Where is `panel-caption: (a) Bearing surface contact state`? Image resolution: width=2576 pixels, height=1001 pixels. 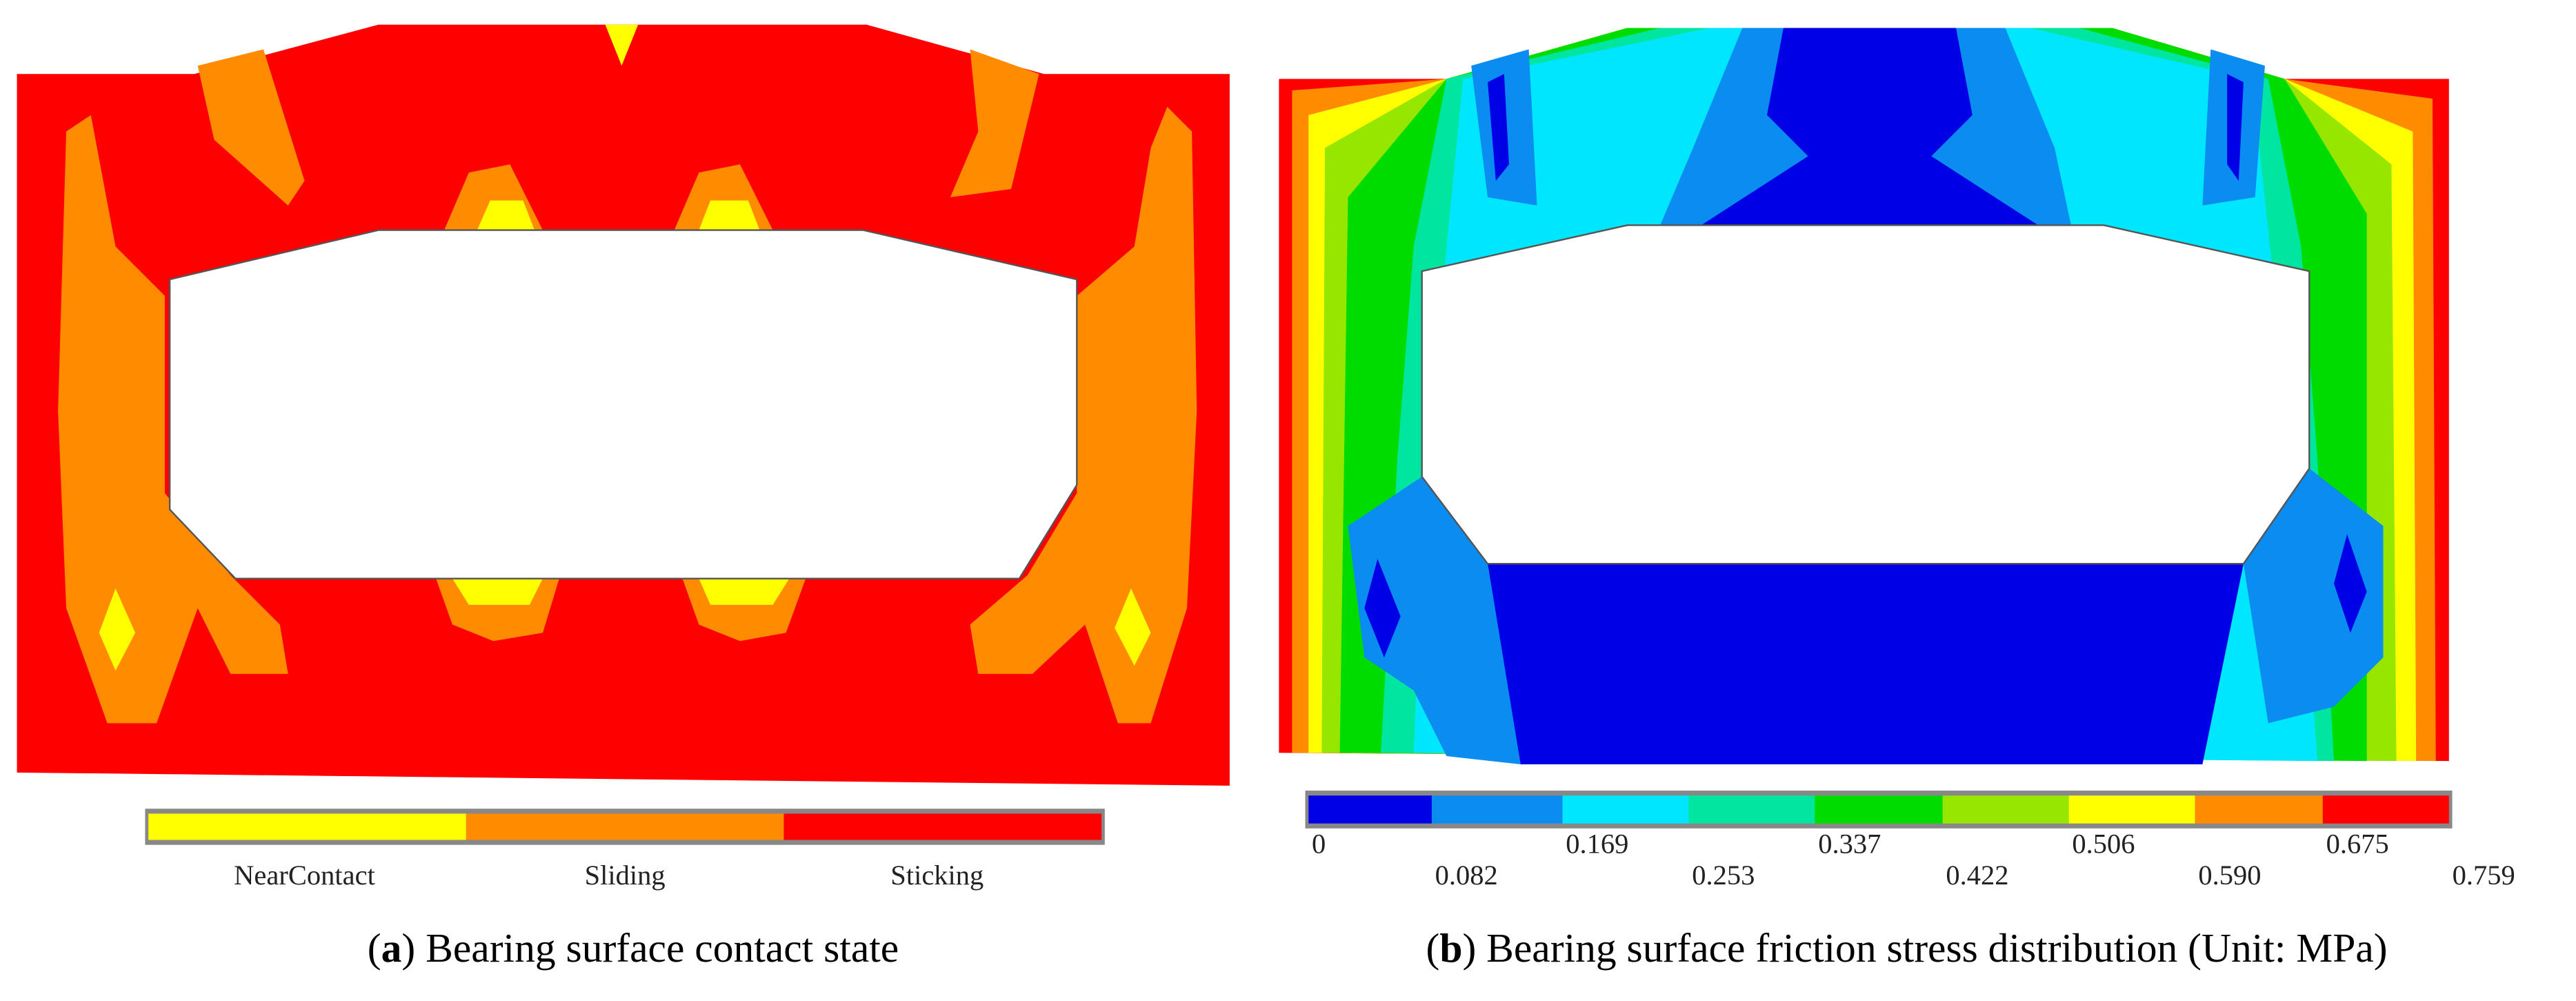
panel-caption: (a) Bearing surface contact state is located at coordinates (633, 948).